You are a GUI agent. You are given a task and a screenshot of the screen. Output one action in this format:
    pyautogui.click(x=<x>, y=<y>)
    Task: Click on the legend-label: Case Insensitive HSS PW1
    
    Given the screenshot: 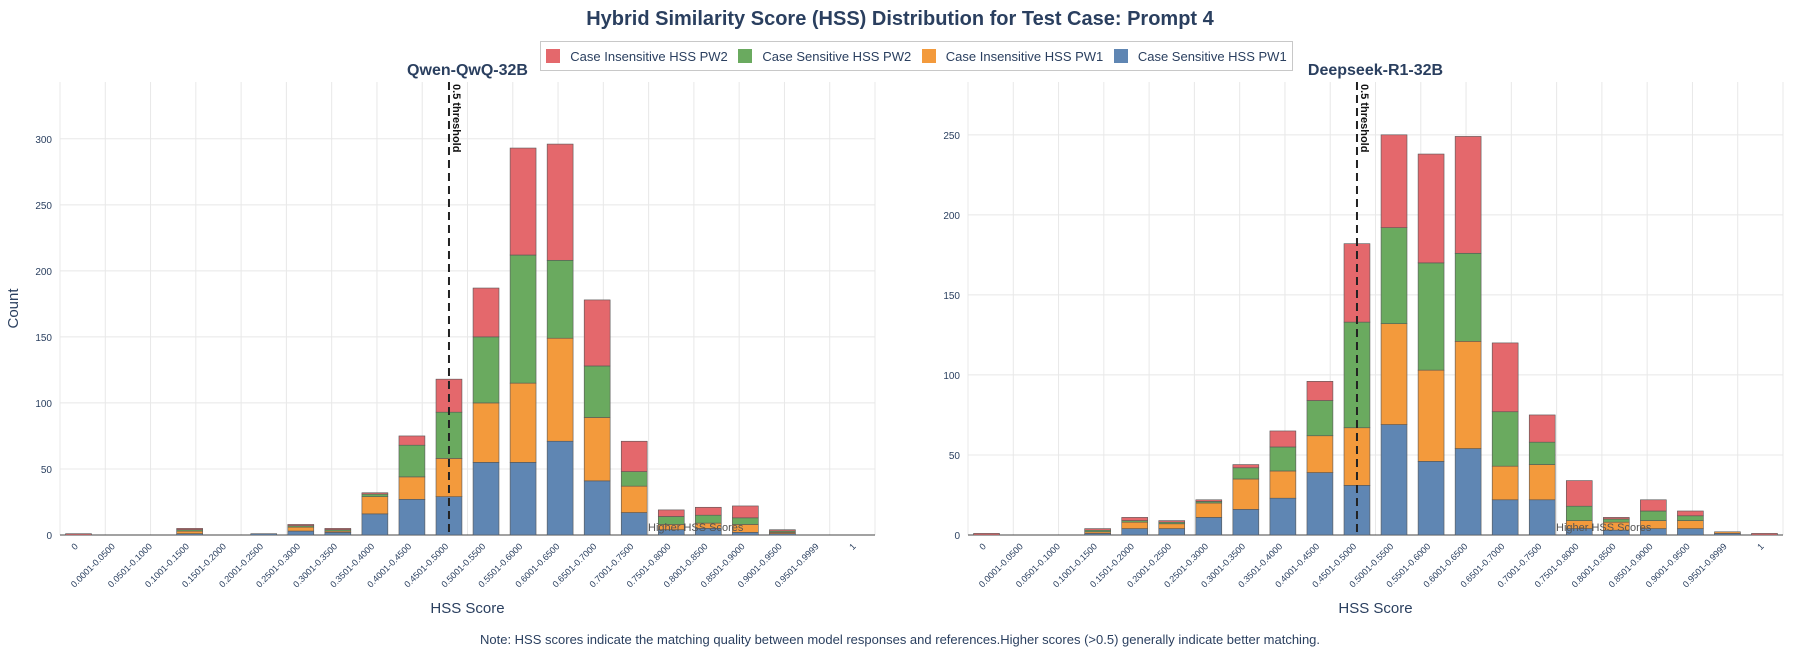 What is the action you would take?
    pyautogui.click(x=1024, y=56)
    